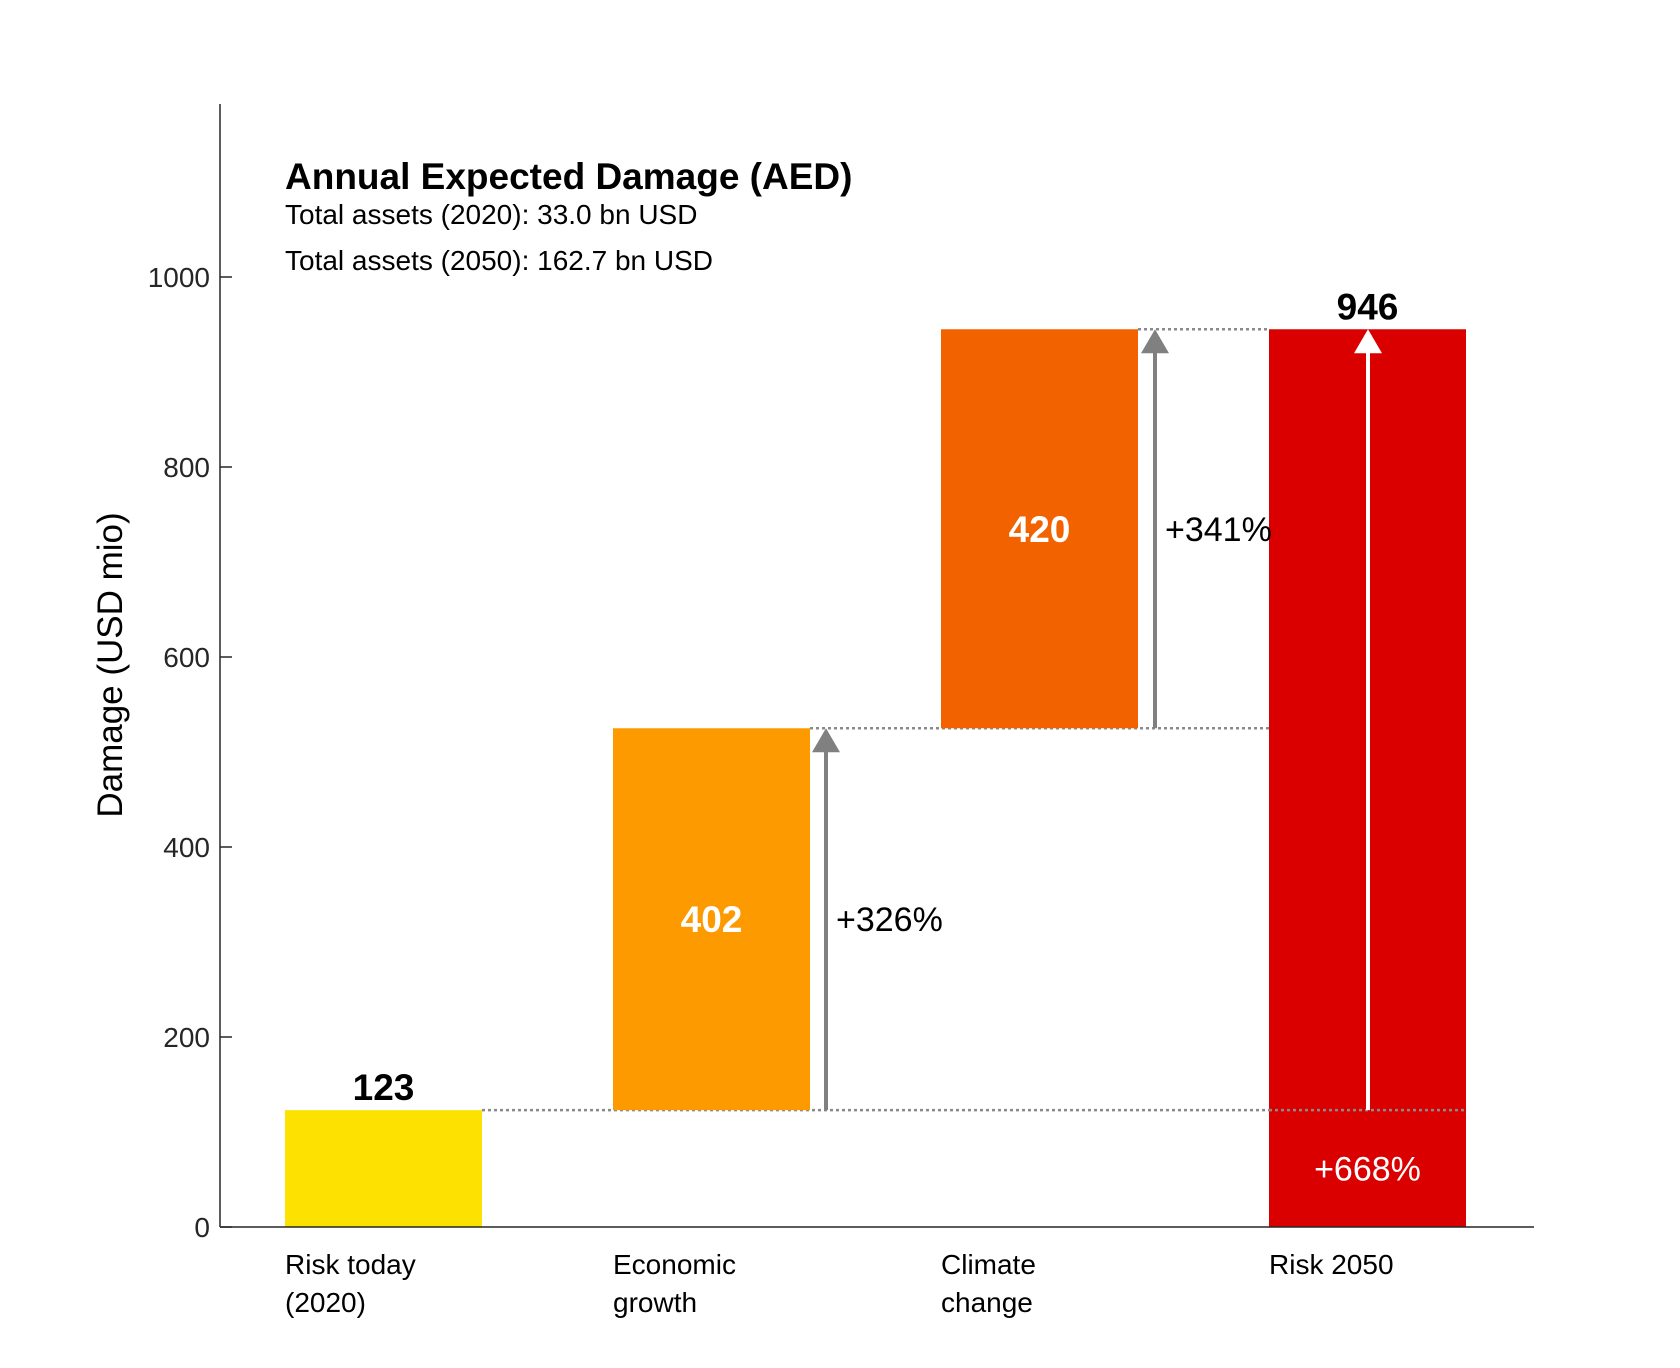  I want to click on y-tick-label: 400, so click(186, 847).